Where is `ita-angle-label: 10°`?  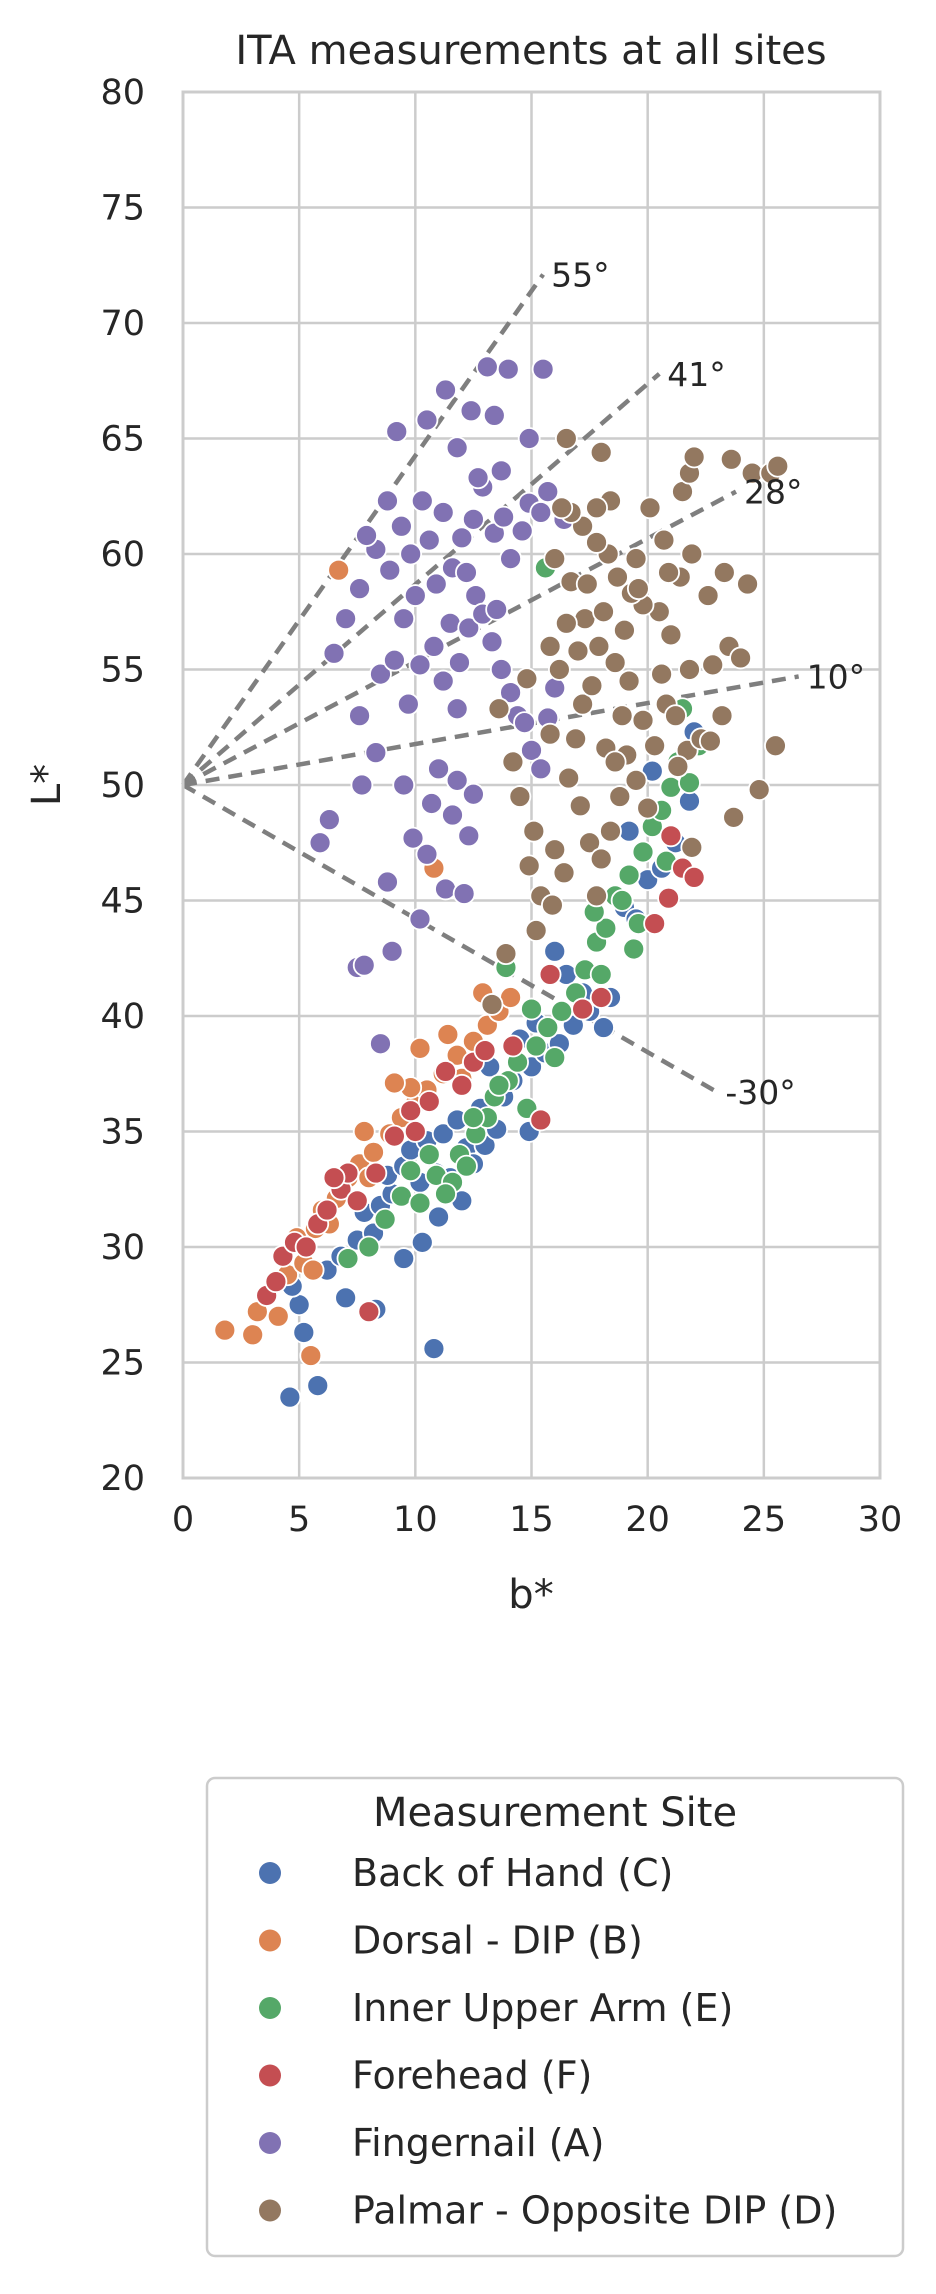
ita-angle-label: 10° is located at coordinates (836, 676).